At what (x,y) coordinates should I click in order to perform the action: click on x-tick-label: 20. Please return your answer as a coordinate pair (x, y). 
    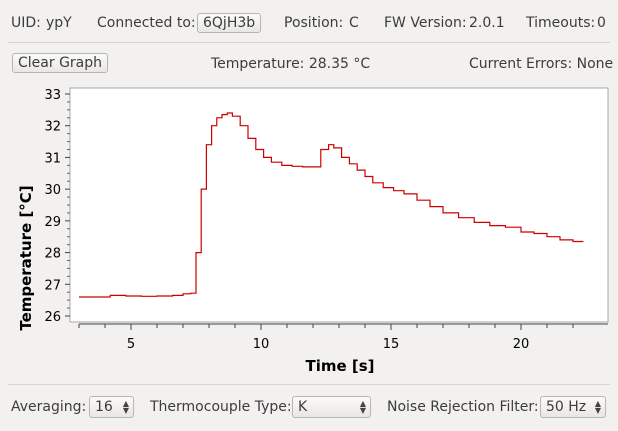
    Looking at the image, I should click on (521, 344).